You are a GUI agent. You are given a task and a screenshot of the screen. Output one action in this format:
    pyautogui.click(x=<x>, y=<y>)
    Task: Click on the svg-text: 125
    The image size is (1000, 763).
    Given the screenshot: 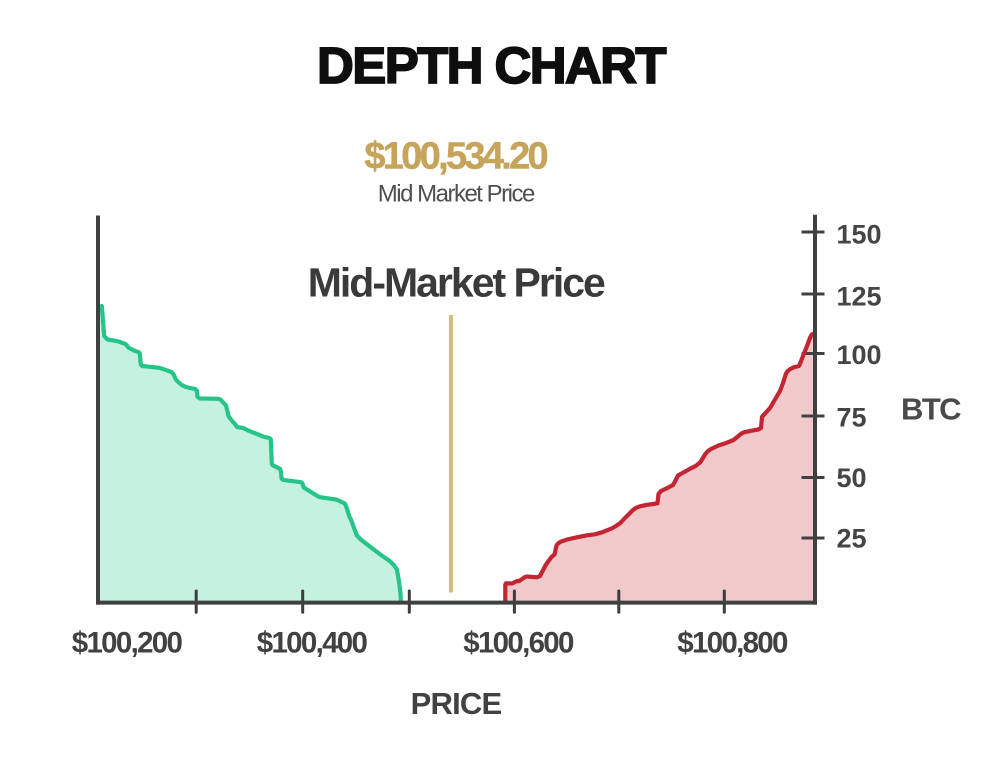 What is the action you would take?
    pyautogui.click(x=859, y=296)
    